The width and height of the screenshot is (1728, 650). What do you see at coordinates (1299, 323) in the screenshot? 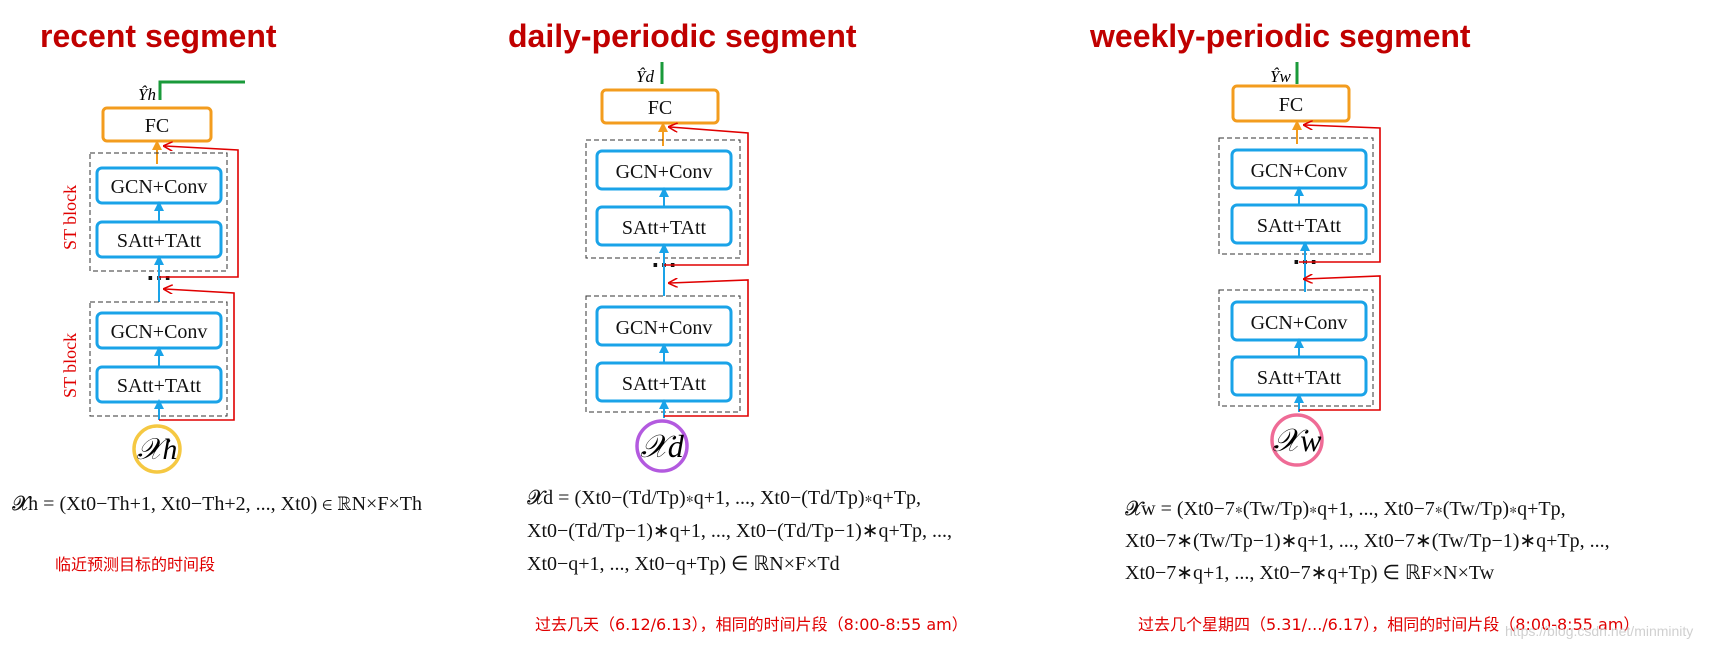
I see `weekly-gcn-label-bottom: GCN+Conv` at bounding box center [1299, 323].